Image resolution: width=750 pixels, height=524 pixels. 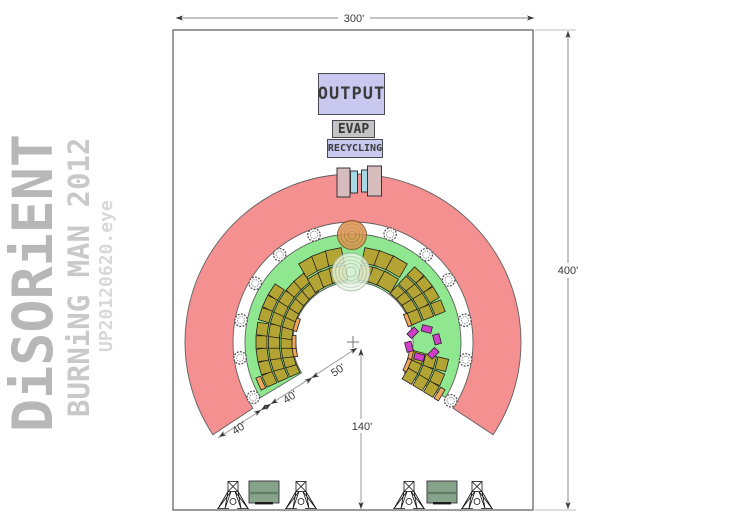 I want to click on dimension-label-40-camp: 40', so click(x=290, y=398).